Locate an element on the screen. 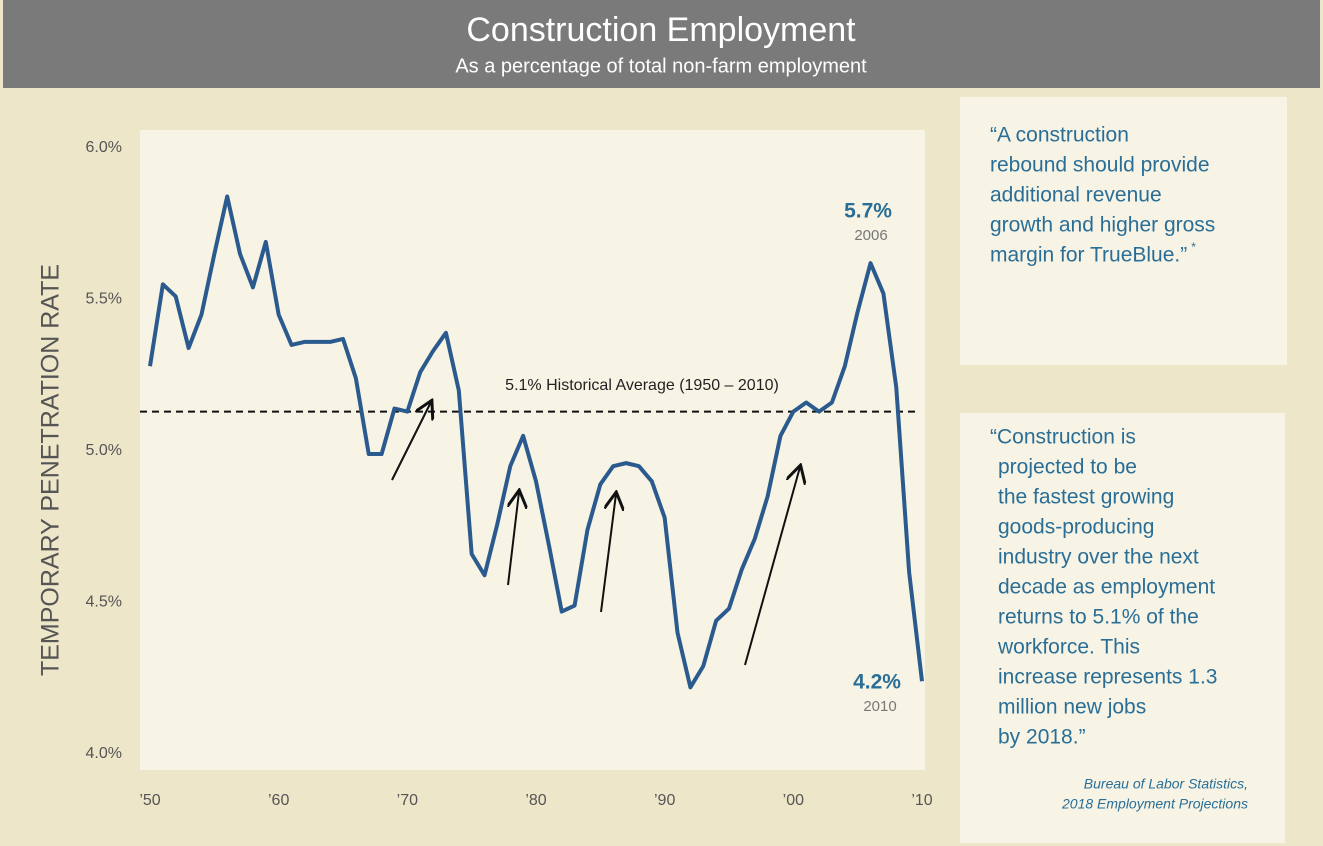 The width and height of the screenshot is (1323, 846). y-tick-label: 5.0% is located at coordinates (104, 450).